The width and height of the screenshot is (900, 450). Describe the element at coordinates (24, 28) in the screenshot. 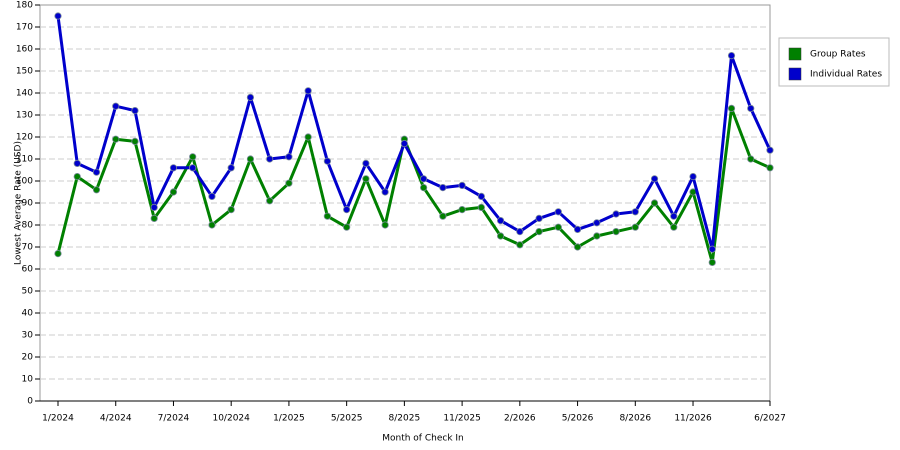

I see `y-tick-label: 170` at that location.